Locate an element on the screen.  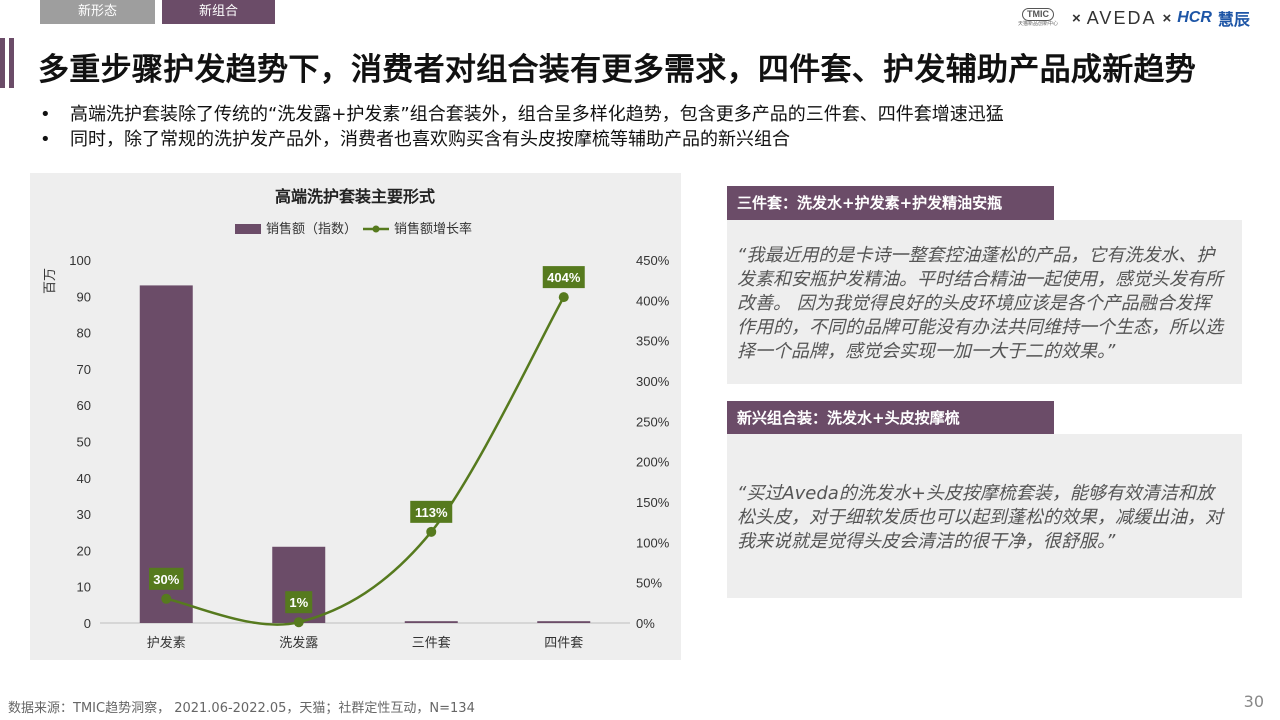
data-label: 404% is located at coordinates (564, 277).